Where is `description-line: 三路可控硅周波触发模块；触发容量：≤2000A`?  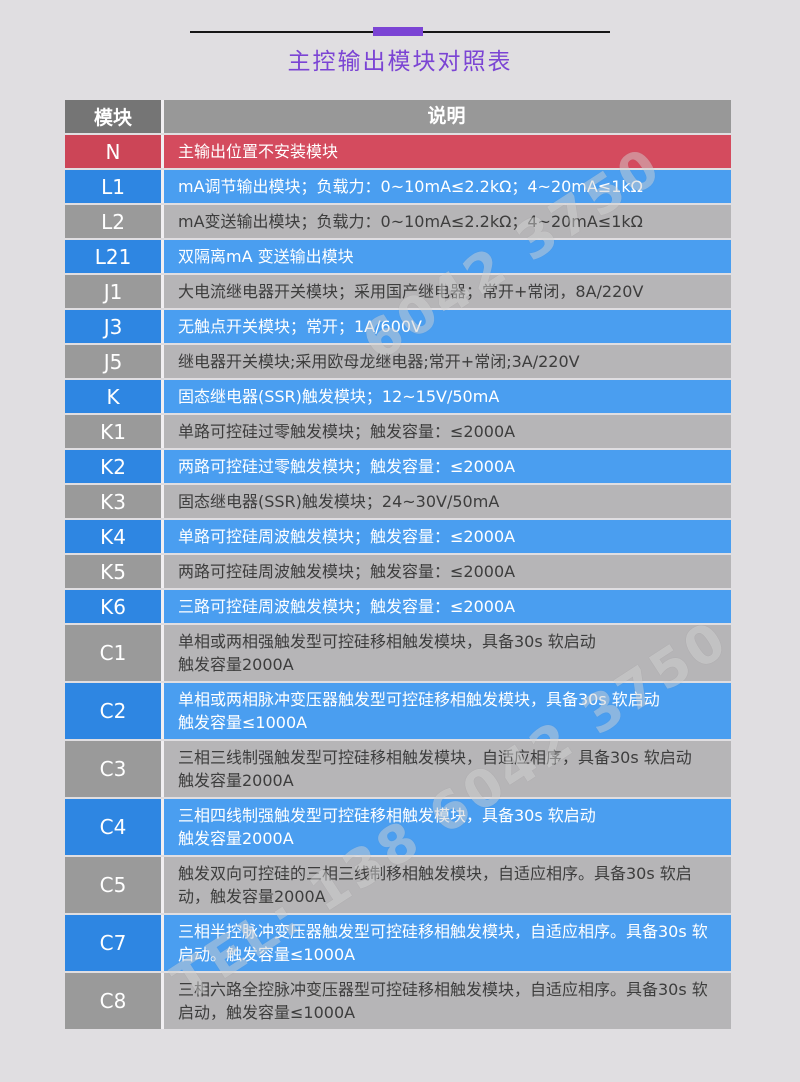 description-line: 三路可控硅周波触发模块；触发容量：≤2000A is located at coordinates (347, 606).